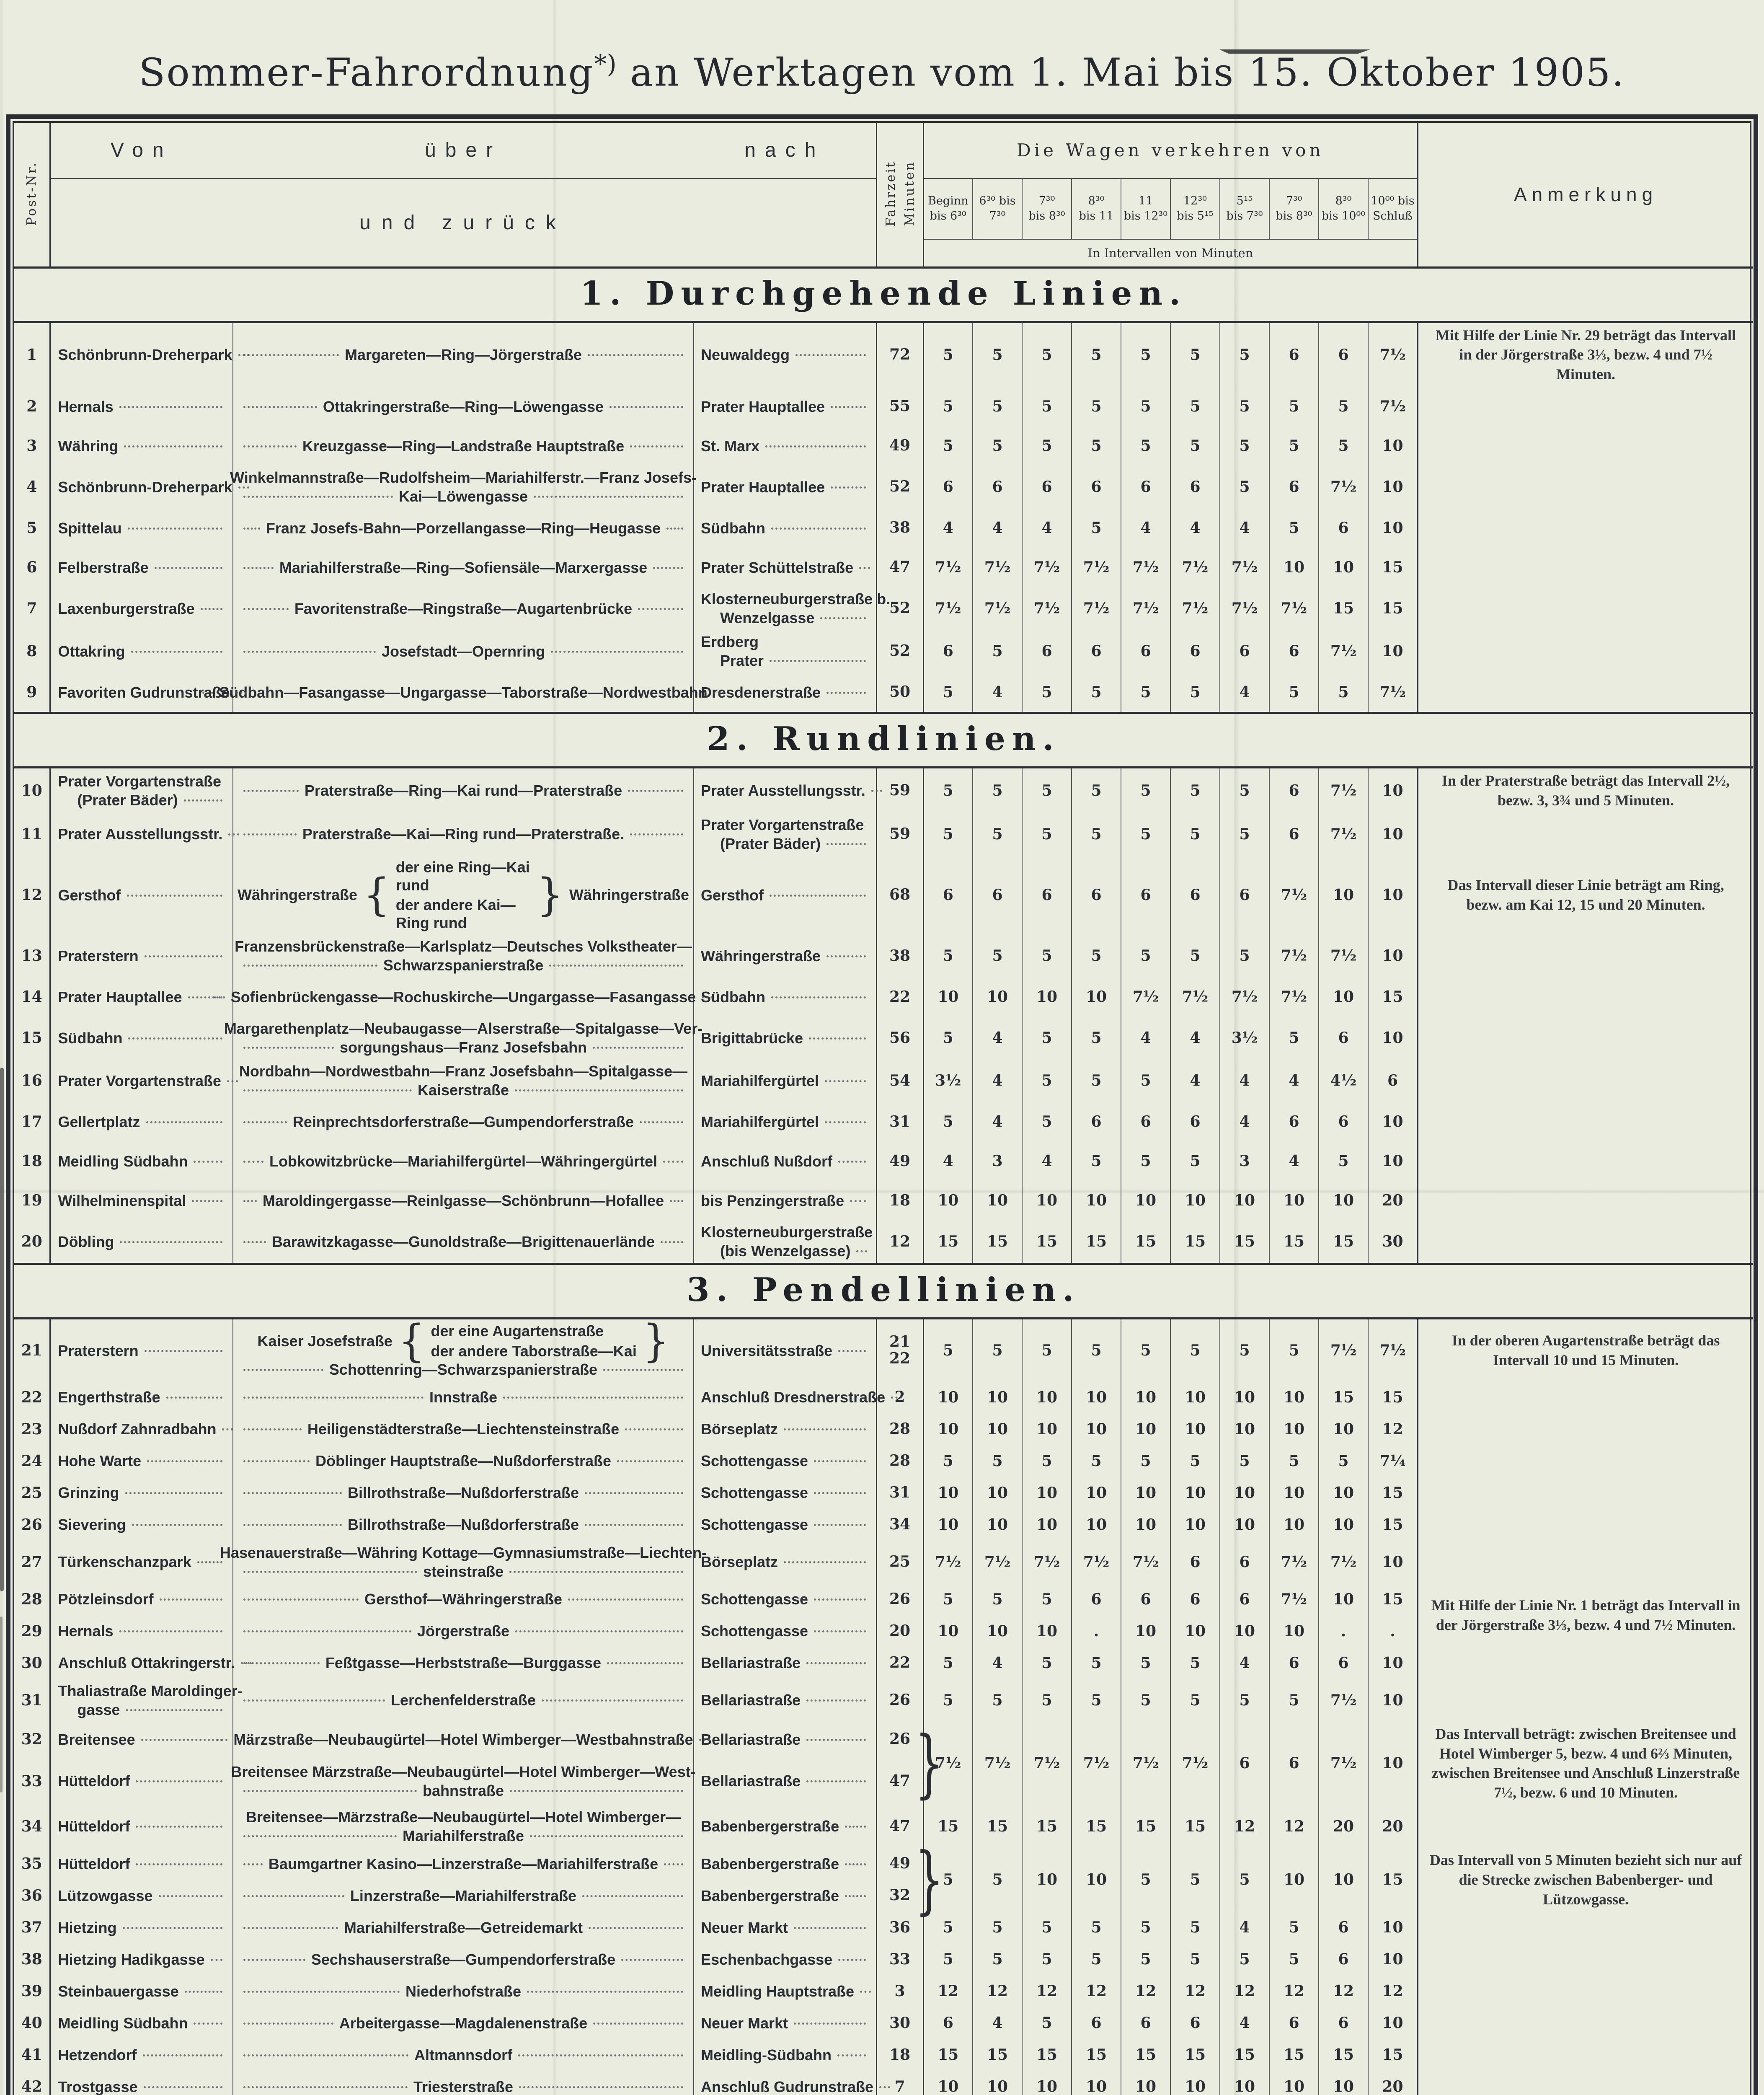  I want to click on cell-post-nr: 36, so click(32, 1896).